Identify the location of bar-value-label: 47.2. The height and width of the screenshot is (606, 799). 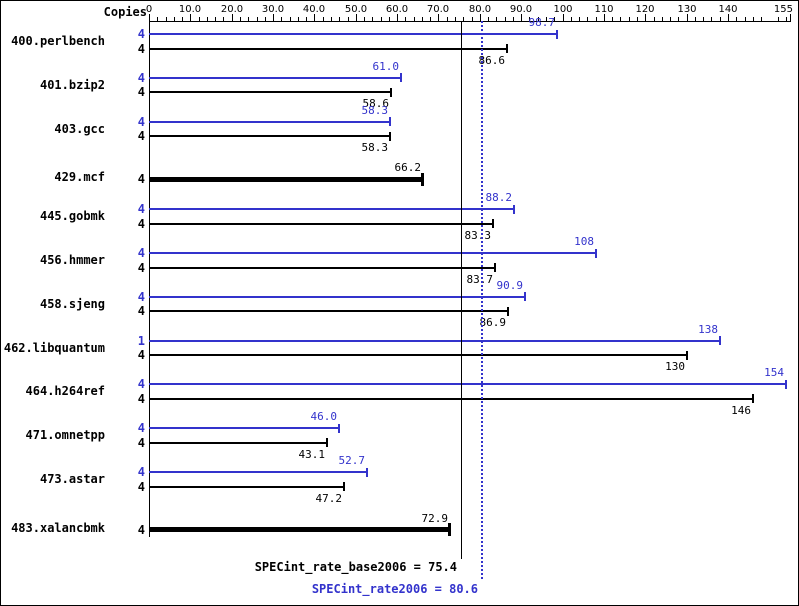
(329, 498).